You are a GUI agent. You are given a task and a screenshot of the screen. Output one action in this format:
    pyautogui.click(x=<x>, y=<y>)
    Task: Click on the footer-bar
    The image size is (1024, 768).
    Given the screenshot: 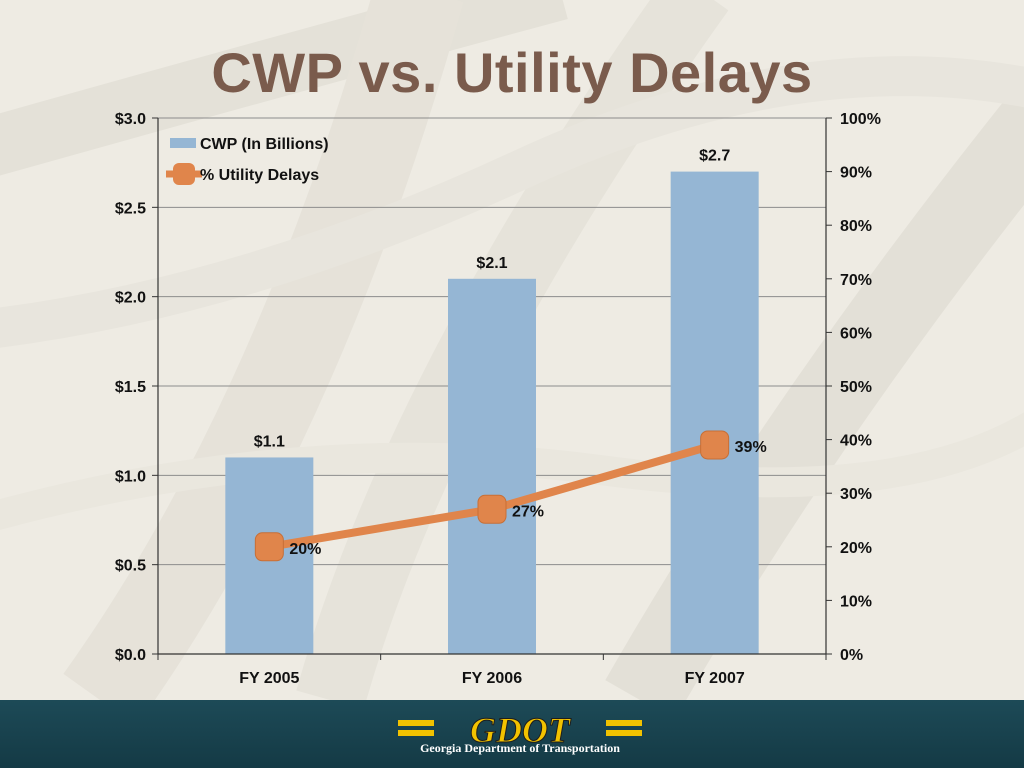 What is the action you would take?
    pyautogui.click(x=512, y=734)
    